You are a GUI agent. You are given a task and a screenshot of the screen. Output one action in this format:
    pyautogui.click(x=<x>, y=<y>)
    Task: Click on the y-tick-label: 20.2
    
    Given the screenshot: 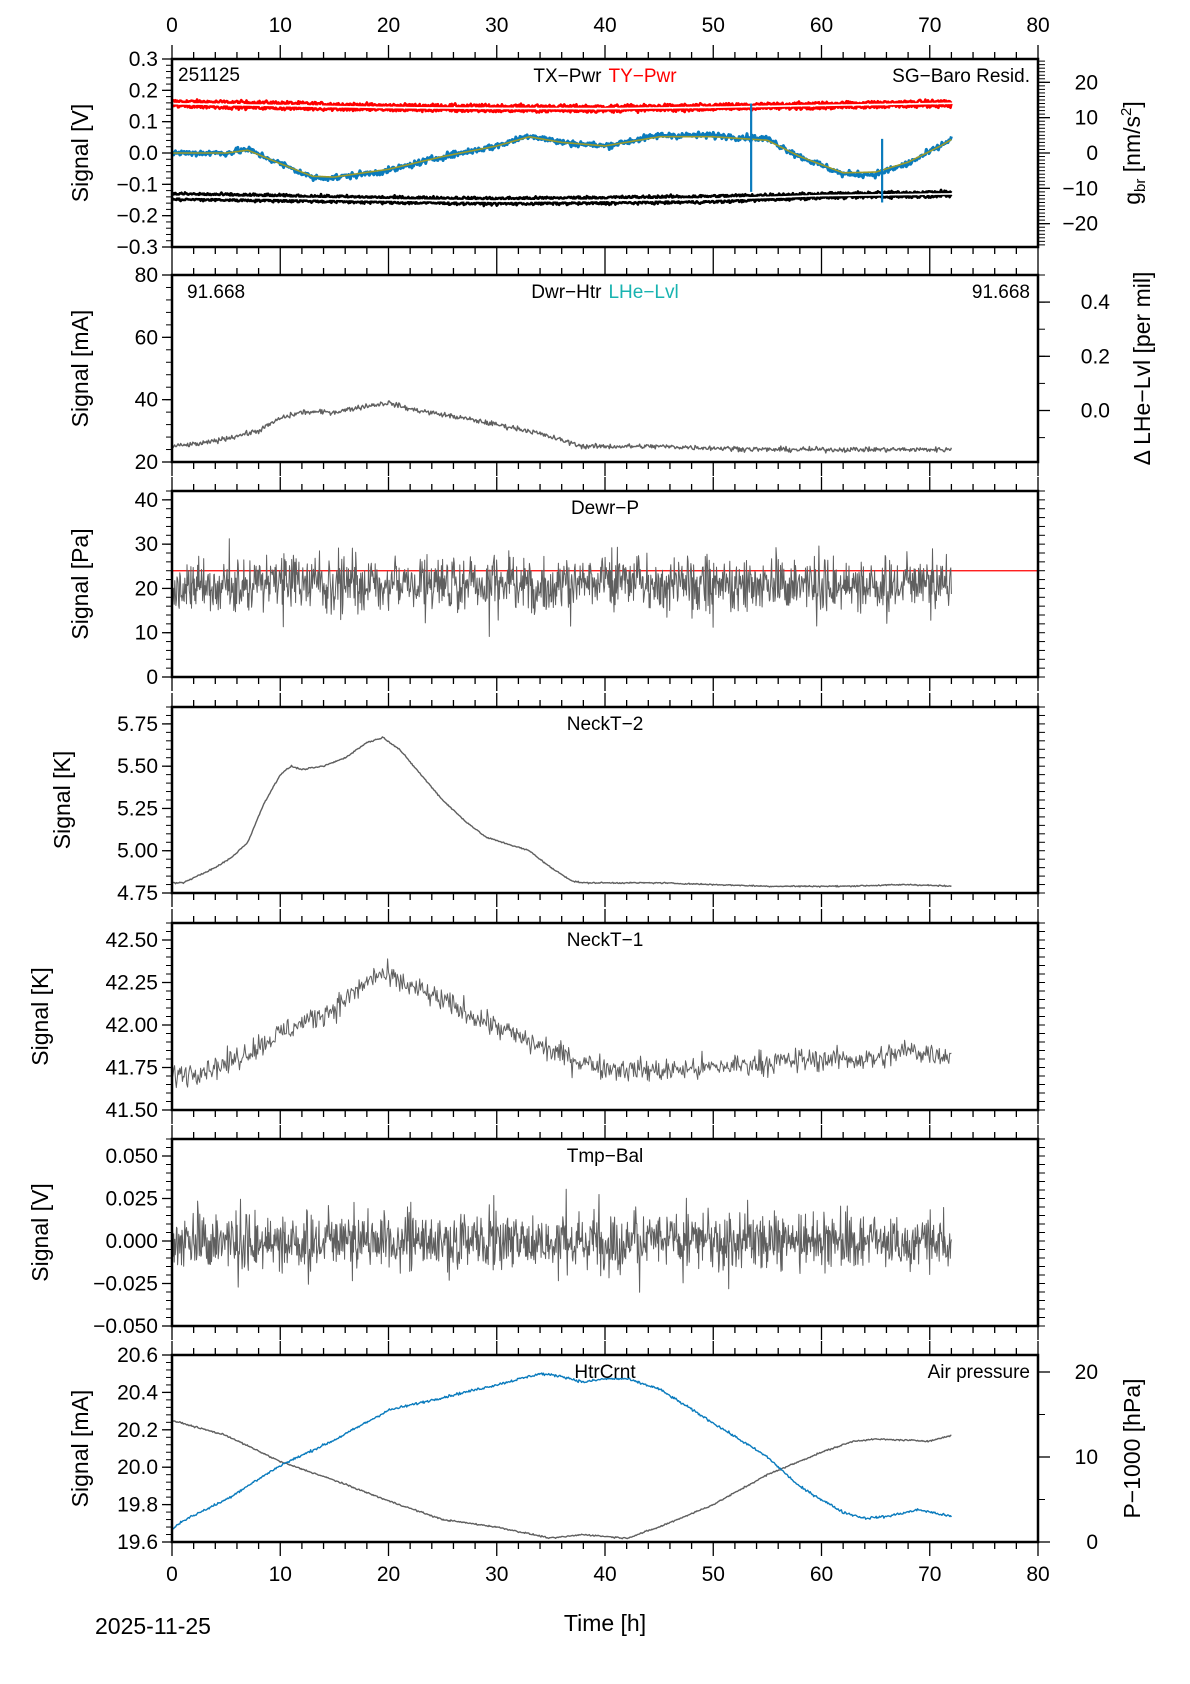 What is the action you would take?
    pyautogui.click(x=137, y=1430)
    